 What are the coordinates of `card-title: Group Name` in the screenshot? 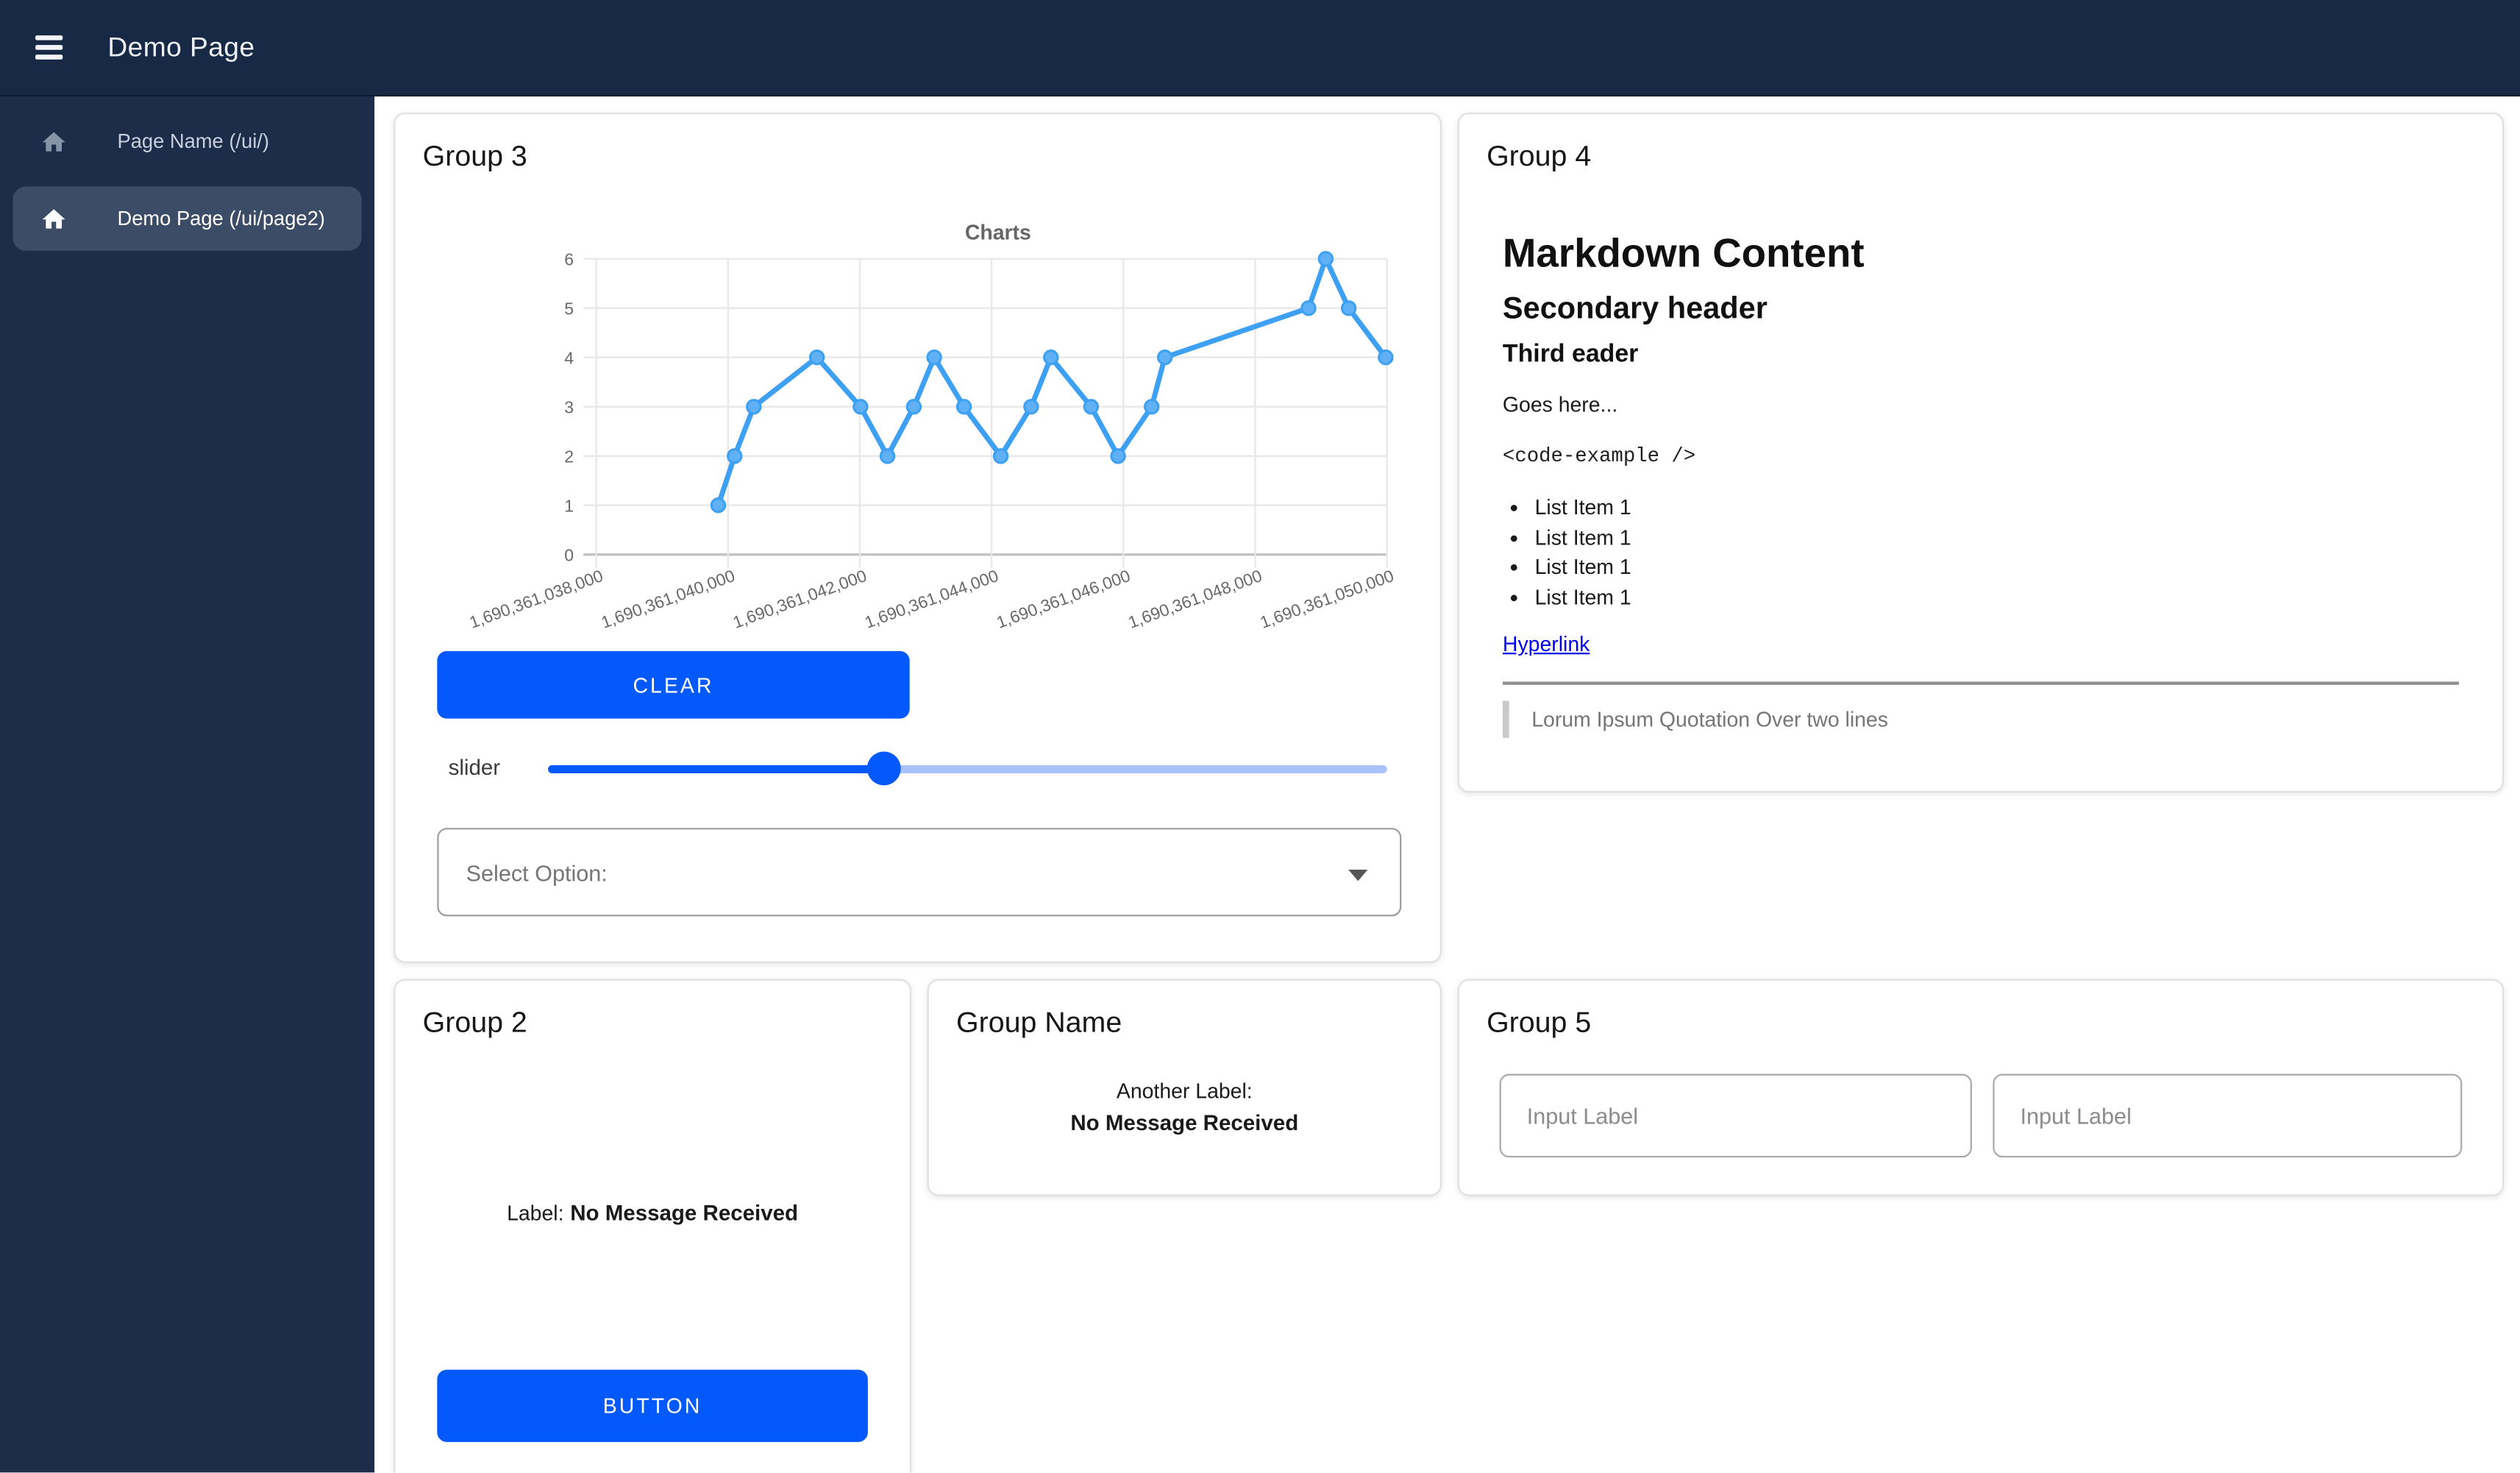 It's located at (1039, 1023).